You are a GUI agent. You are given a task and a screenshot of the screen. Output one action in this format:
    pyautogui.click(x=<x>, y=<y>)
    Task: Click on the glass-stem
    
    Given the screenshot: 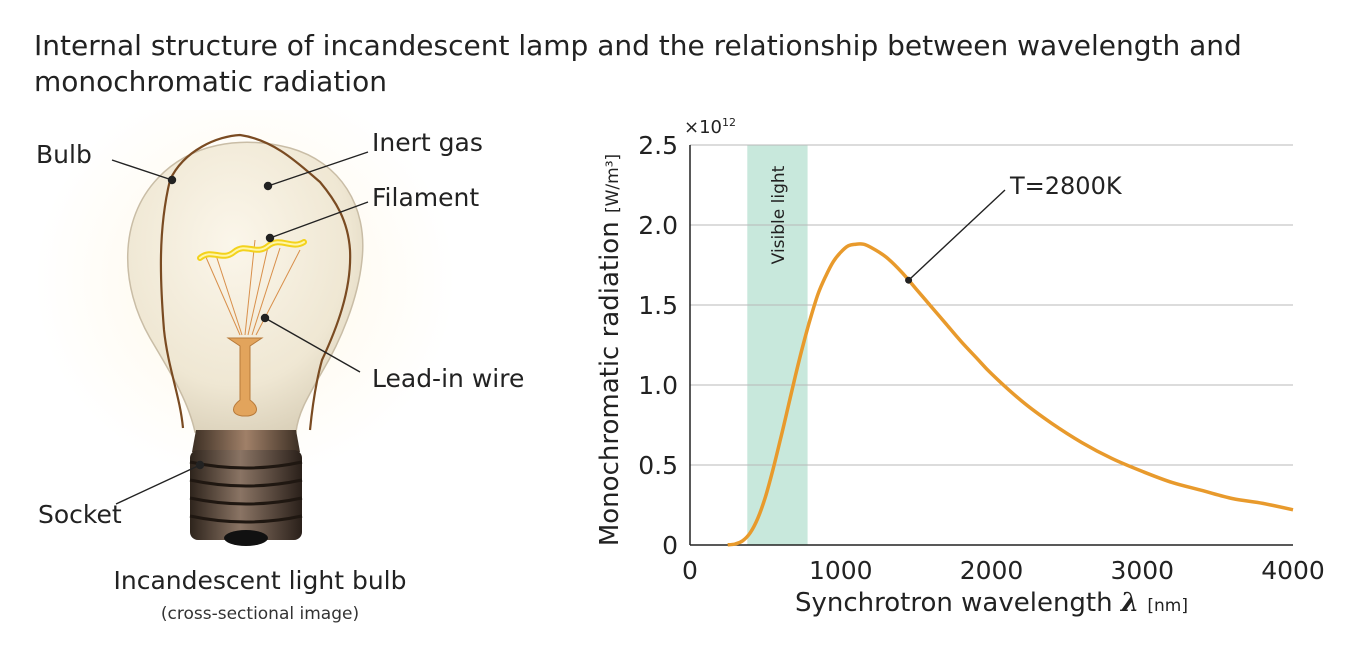 What is the action you would take?
    pyautogui.click(x=245, y=377)
    